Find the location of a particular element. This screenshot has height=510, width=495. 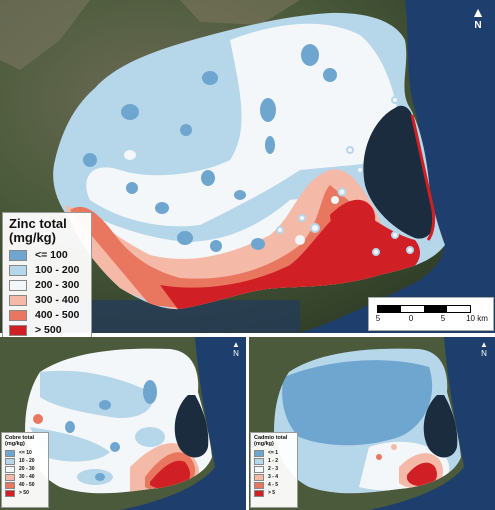

cadmium-concentration-surface is located at coordinates (367, 421).